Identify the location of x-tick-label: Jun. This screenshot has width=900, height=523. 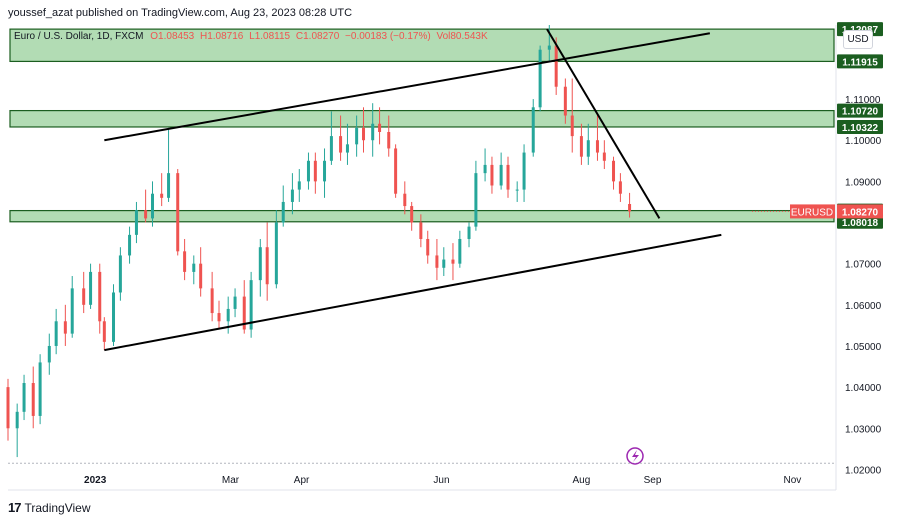
(441, 480).